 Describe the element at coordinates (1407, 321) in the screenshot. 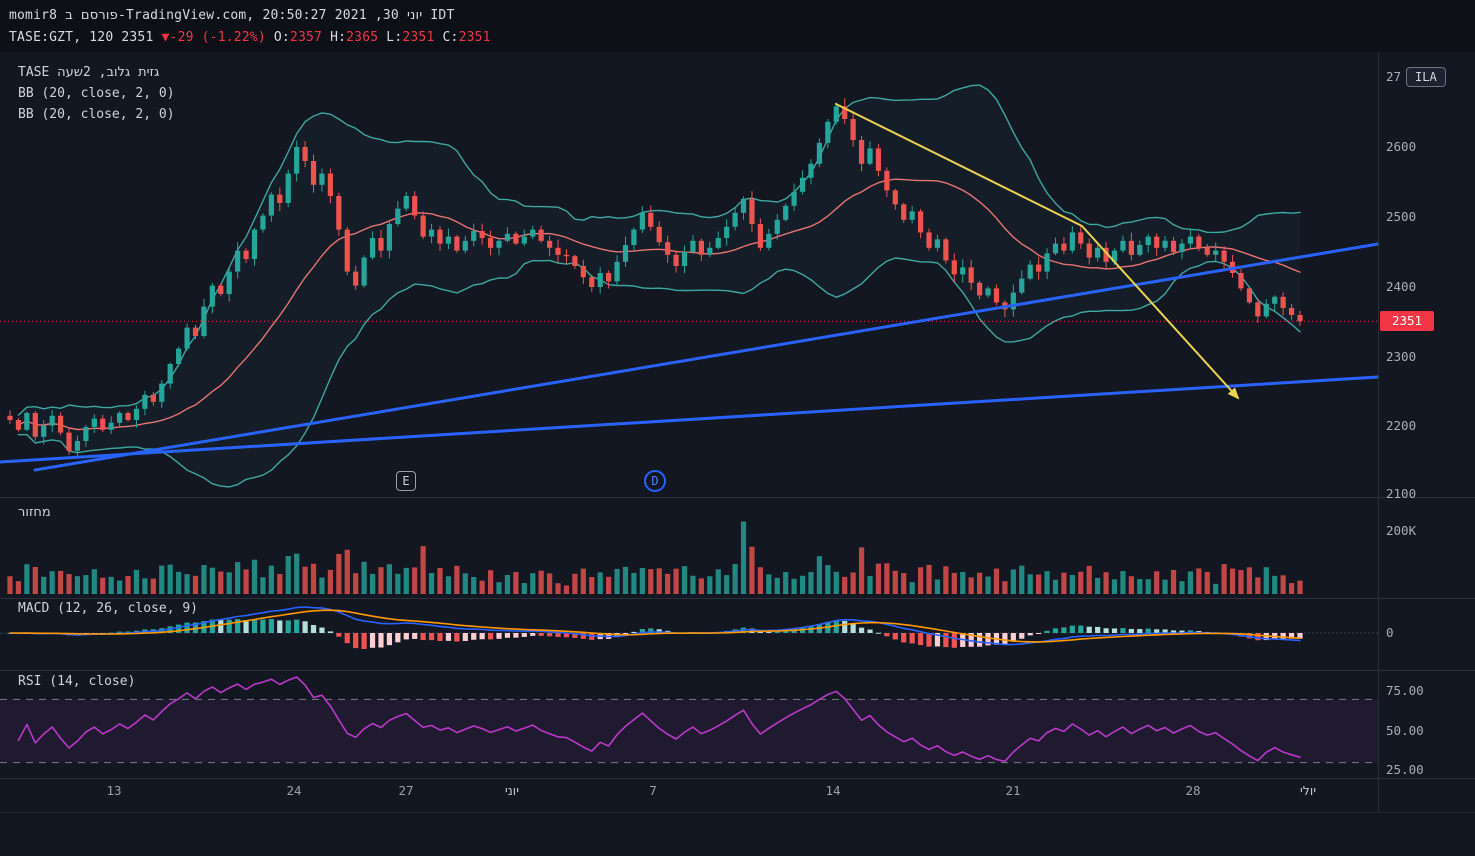

I see `last-price-badge: 2351` at that location.